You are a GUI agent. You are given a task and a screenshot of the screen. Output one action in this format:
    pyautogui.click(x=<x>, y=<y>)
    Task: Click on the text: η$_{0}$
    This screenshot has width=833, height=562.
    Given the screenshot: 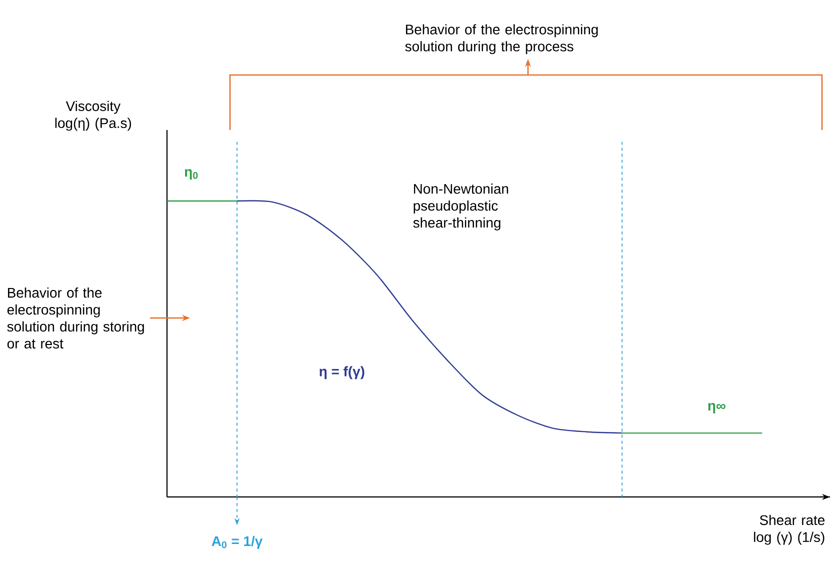 What is the action you would take?
    pyautogui.click(x=191, y=174)
    